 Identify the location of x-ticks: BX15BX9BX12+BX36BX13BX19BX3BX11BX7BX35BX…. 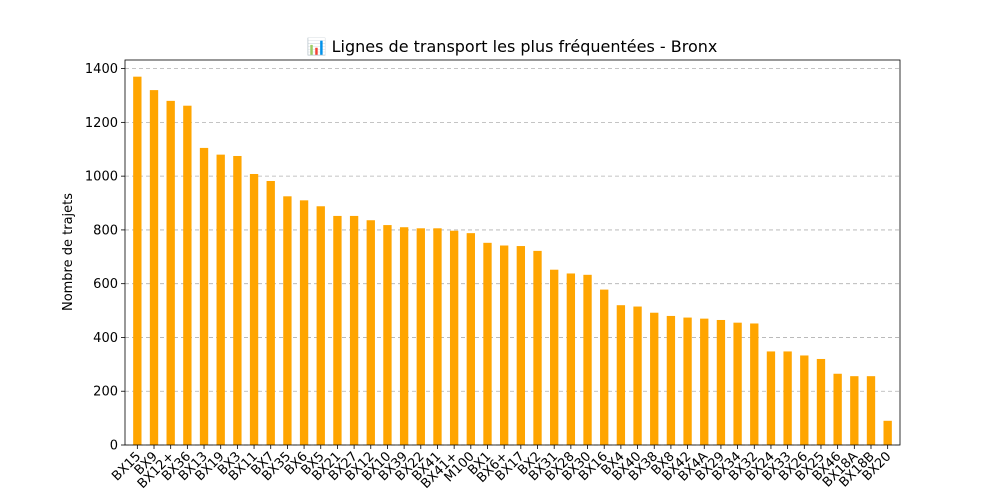
(501, 468).